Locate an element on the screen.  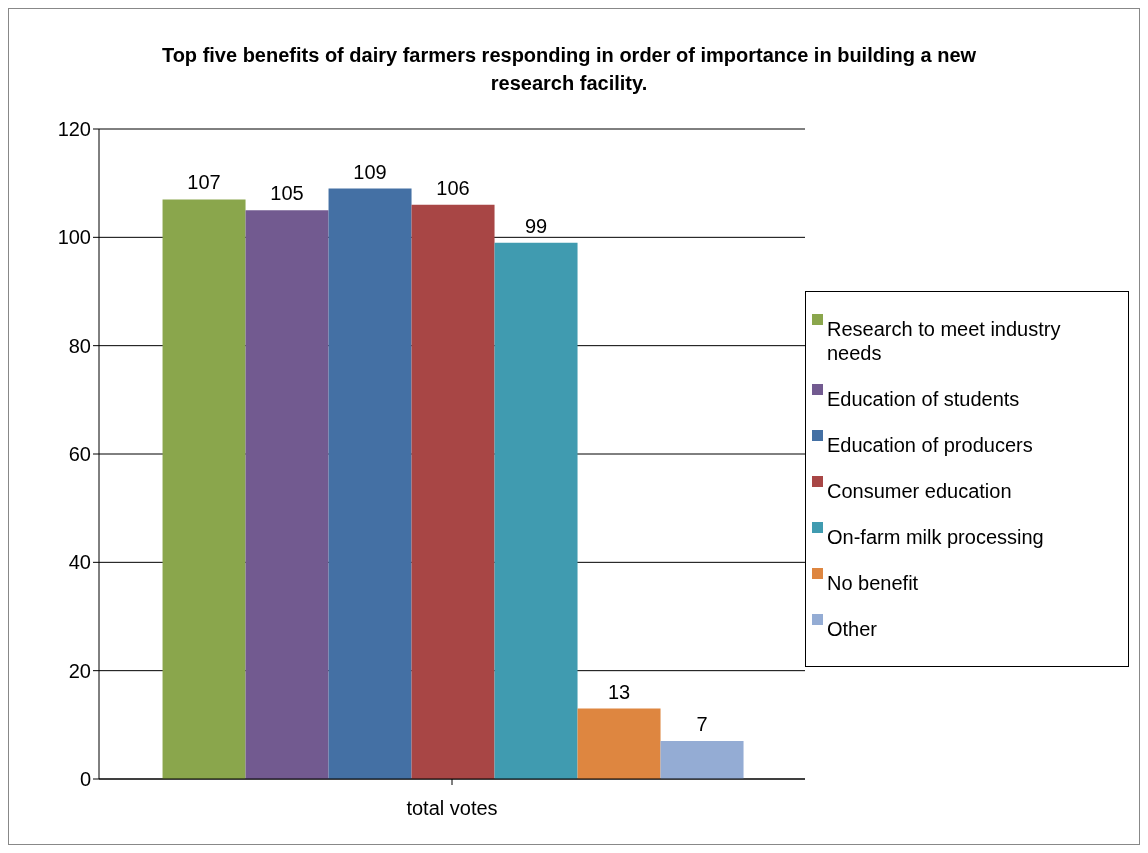
y-tick-label: 0 is located at coordinates (85, 779).